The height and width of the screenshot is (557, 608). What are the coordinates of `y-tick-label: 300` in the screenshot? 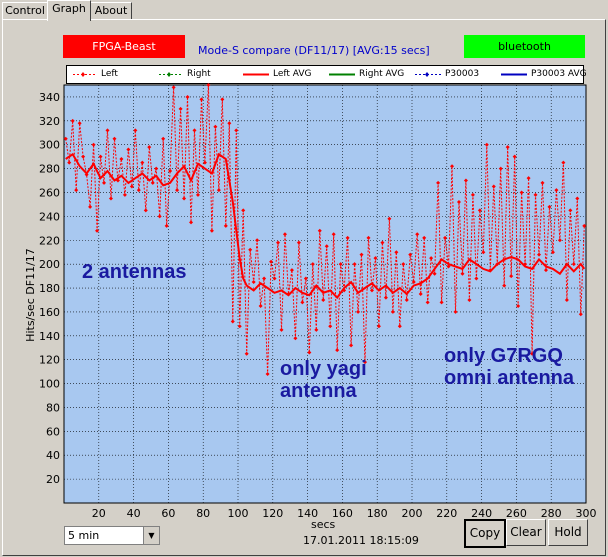 It's located at (49, 145).